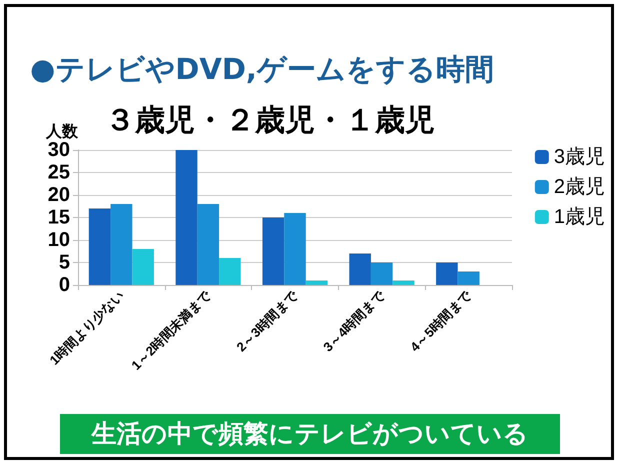 The width and height of the screenshot is (622, 468). I want to click on y-tick-label: 25, so click(59, 173).